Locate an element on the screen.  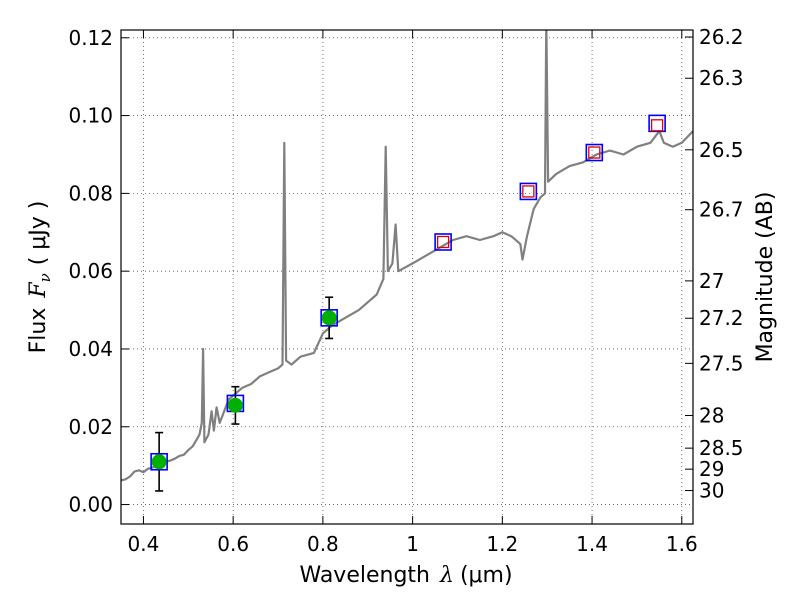
y-tick-label: 0.06 is located at coordinates (90, 271).